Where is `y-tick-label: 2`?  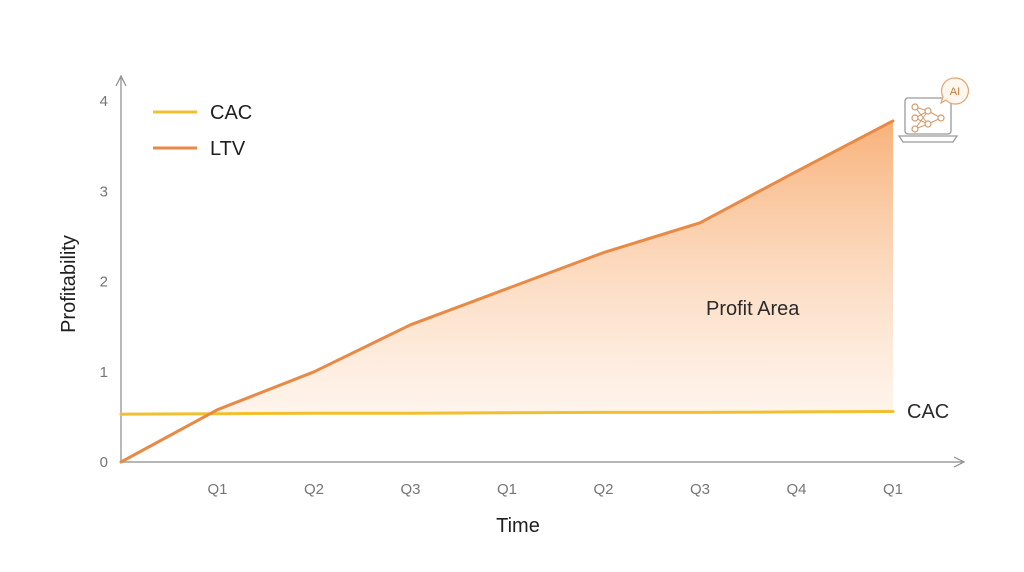 y-tick-label: 2 is located at coordinates (104, 282).